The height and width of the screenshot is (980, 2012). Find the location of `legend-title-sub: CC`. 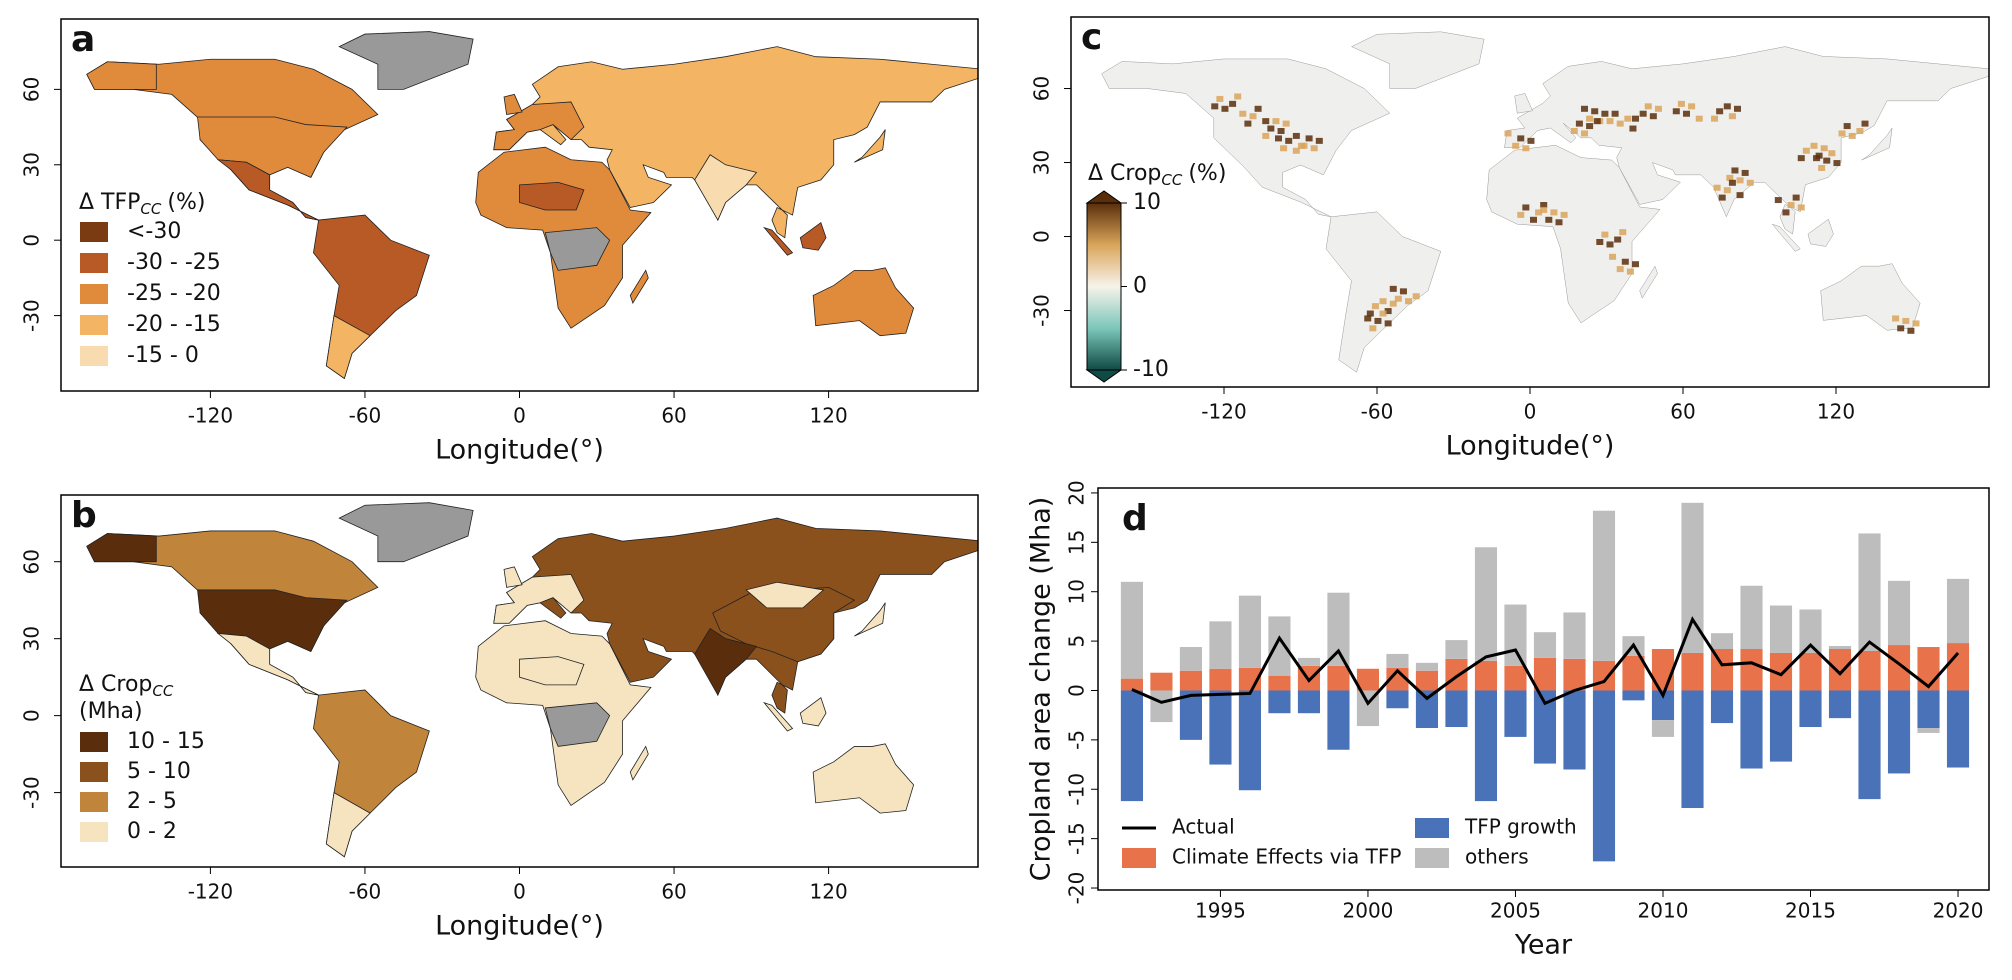

legend-title-sub: CC is located at coordinates (162, 691).